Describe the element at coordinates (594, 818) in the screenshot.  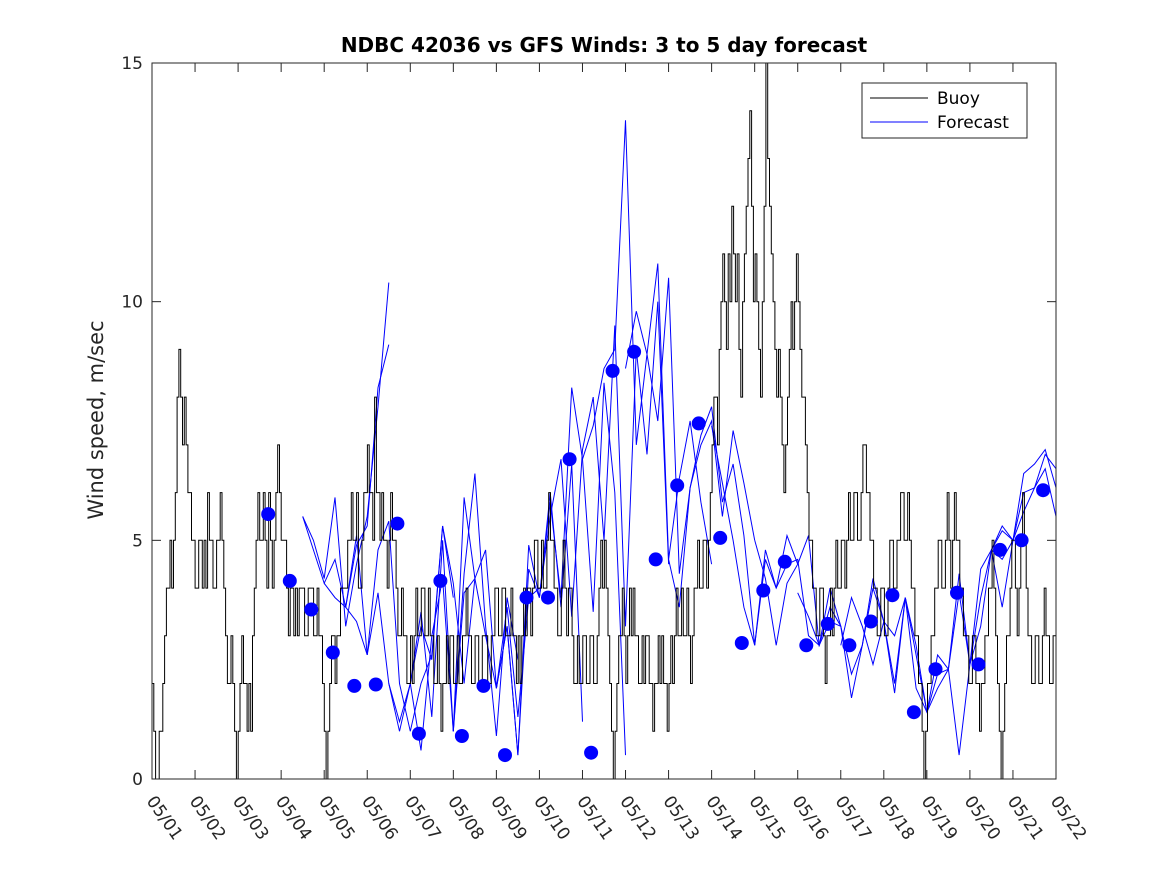
I see `x-tick-label: 05/11` at that location.